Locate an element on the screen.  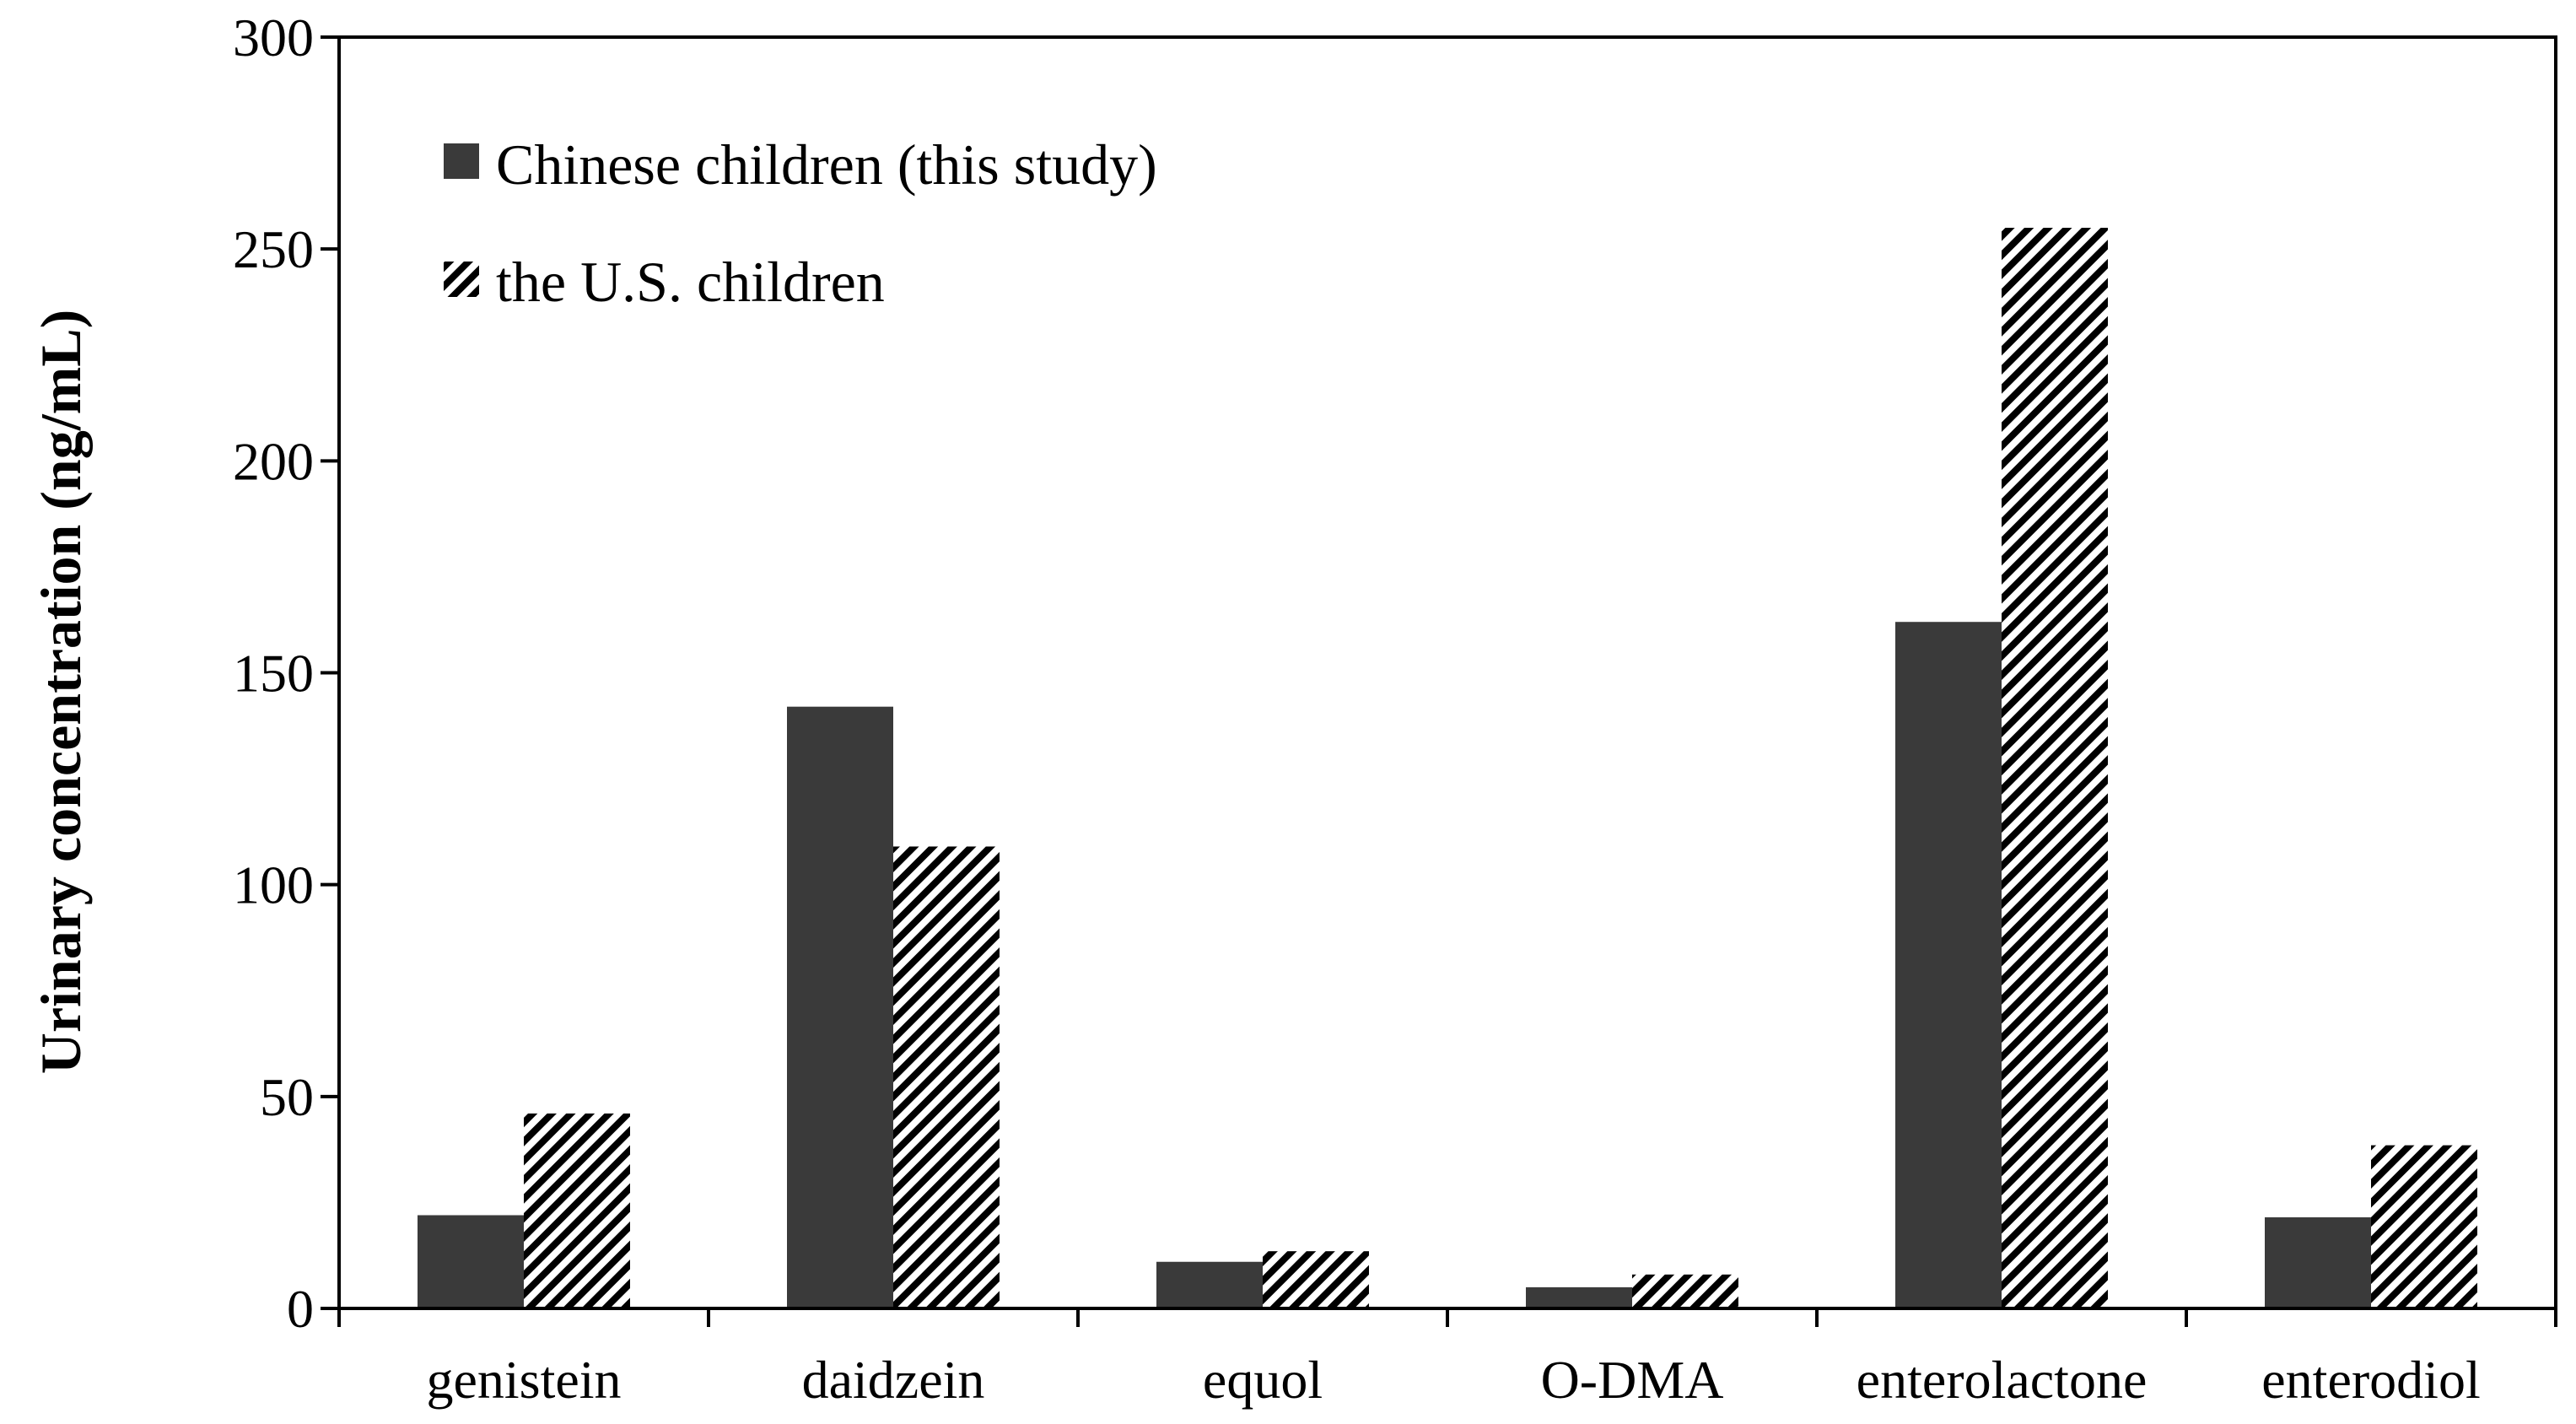
x-tick-label: enterodiol is located at coordinates (2370, 1380).